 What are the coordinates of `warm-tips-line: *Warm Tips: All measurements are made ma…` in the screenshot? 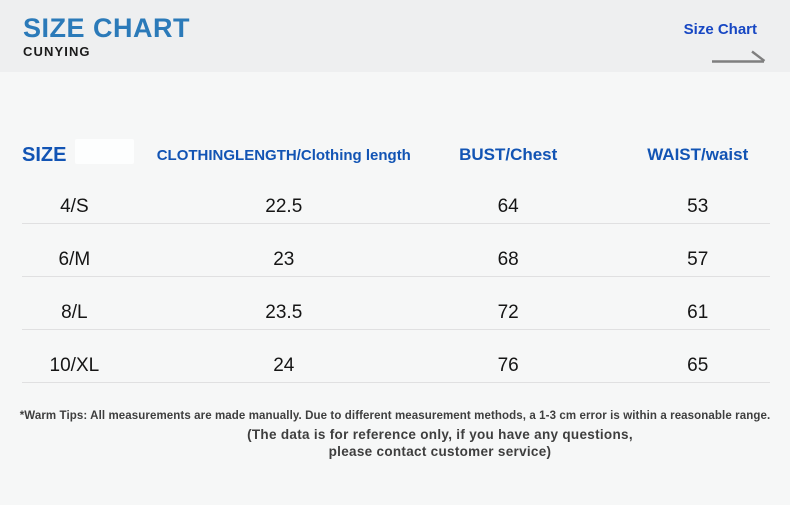 It's located at (395, 416).